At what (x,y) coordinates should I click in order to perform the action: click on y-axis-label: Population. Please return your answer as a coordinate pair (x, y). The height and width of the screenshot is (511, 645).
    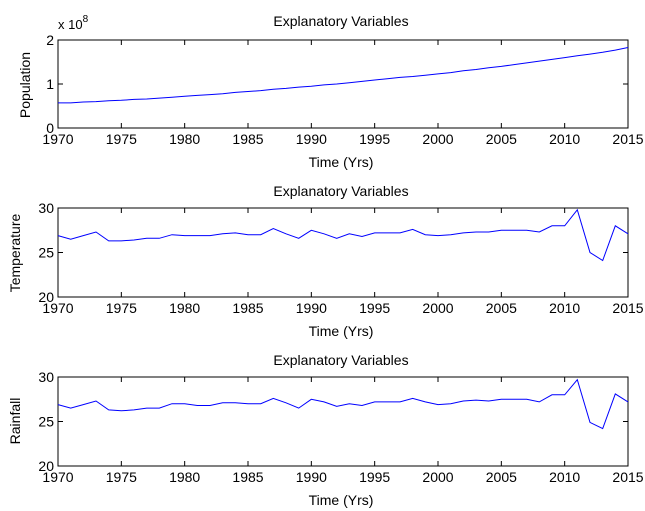
    Looking at the image, I should click on (25, 85).